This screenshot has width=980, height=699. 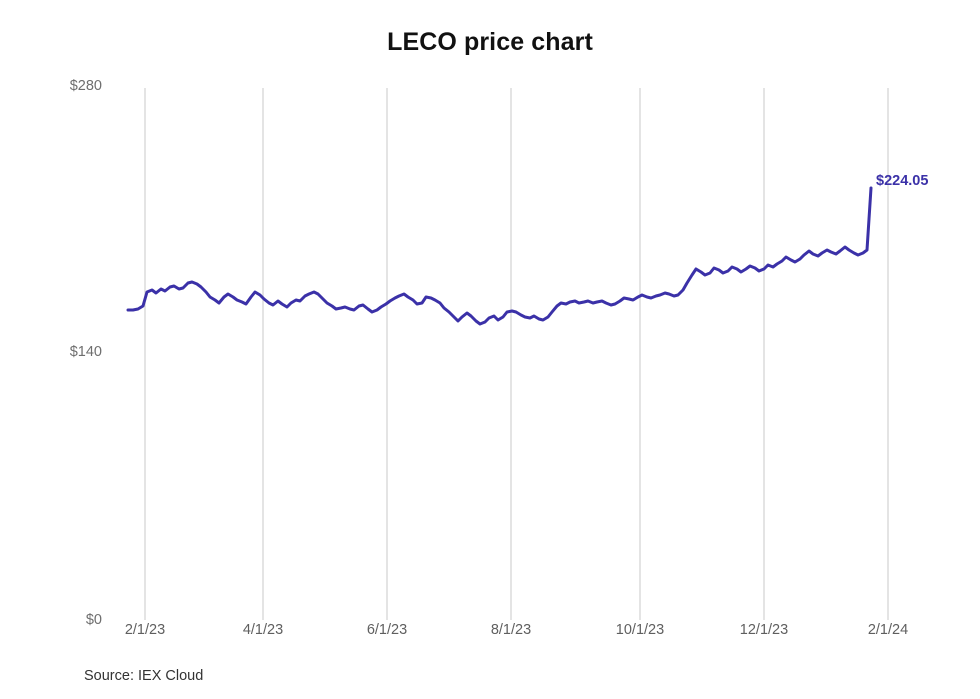 I want to click on y-axis-tick-mid: $140, so click(x=85, y=352).